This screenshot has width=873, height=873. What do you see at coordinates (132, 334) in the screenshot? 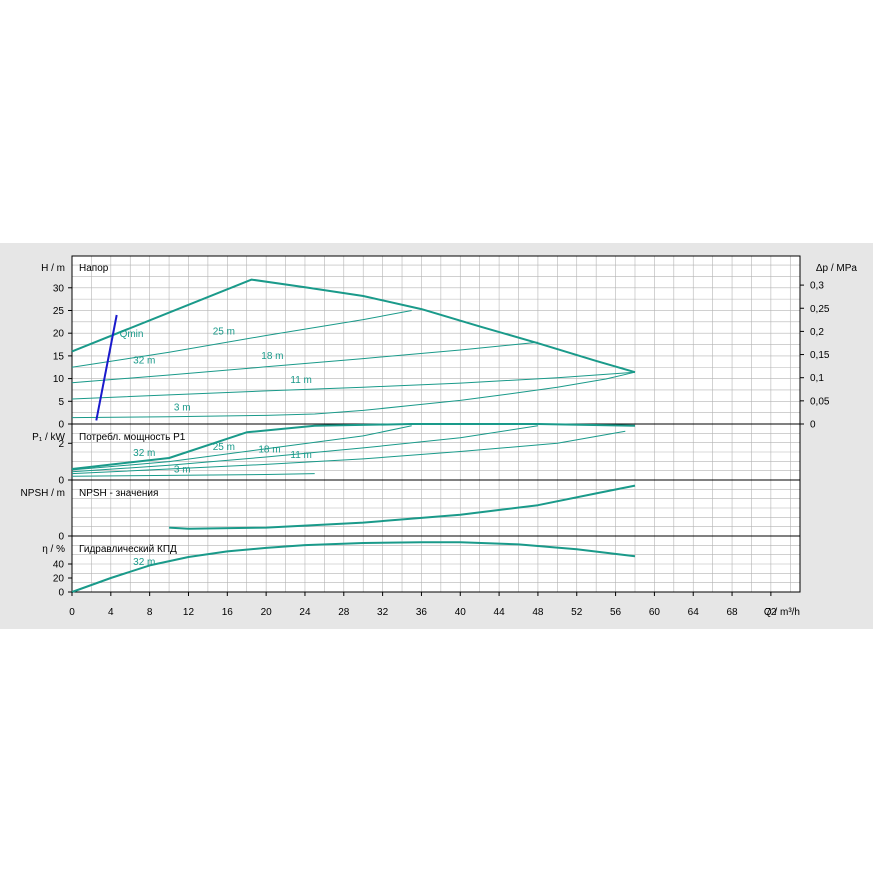
I see `series-label: Qmin` at bounding box center [132, 334].